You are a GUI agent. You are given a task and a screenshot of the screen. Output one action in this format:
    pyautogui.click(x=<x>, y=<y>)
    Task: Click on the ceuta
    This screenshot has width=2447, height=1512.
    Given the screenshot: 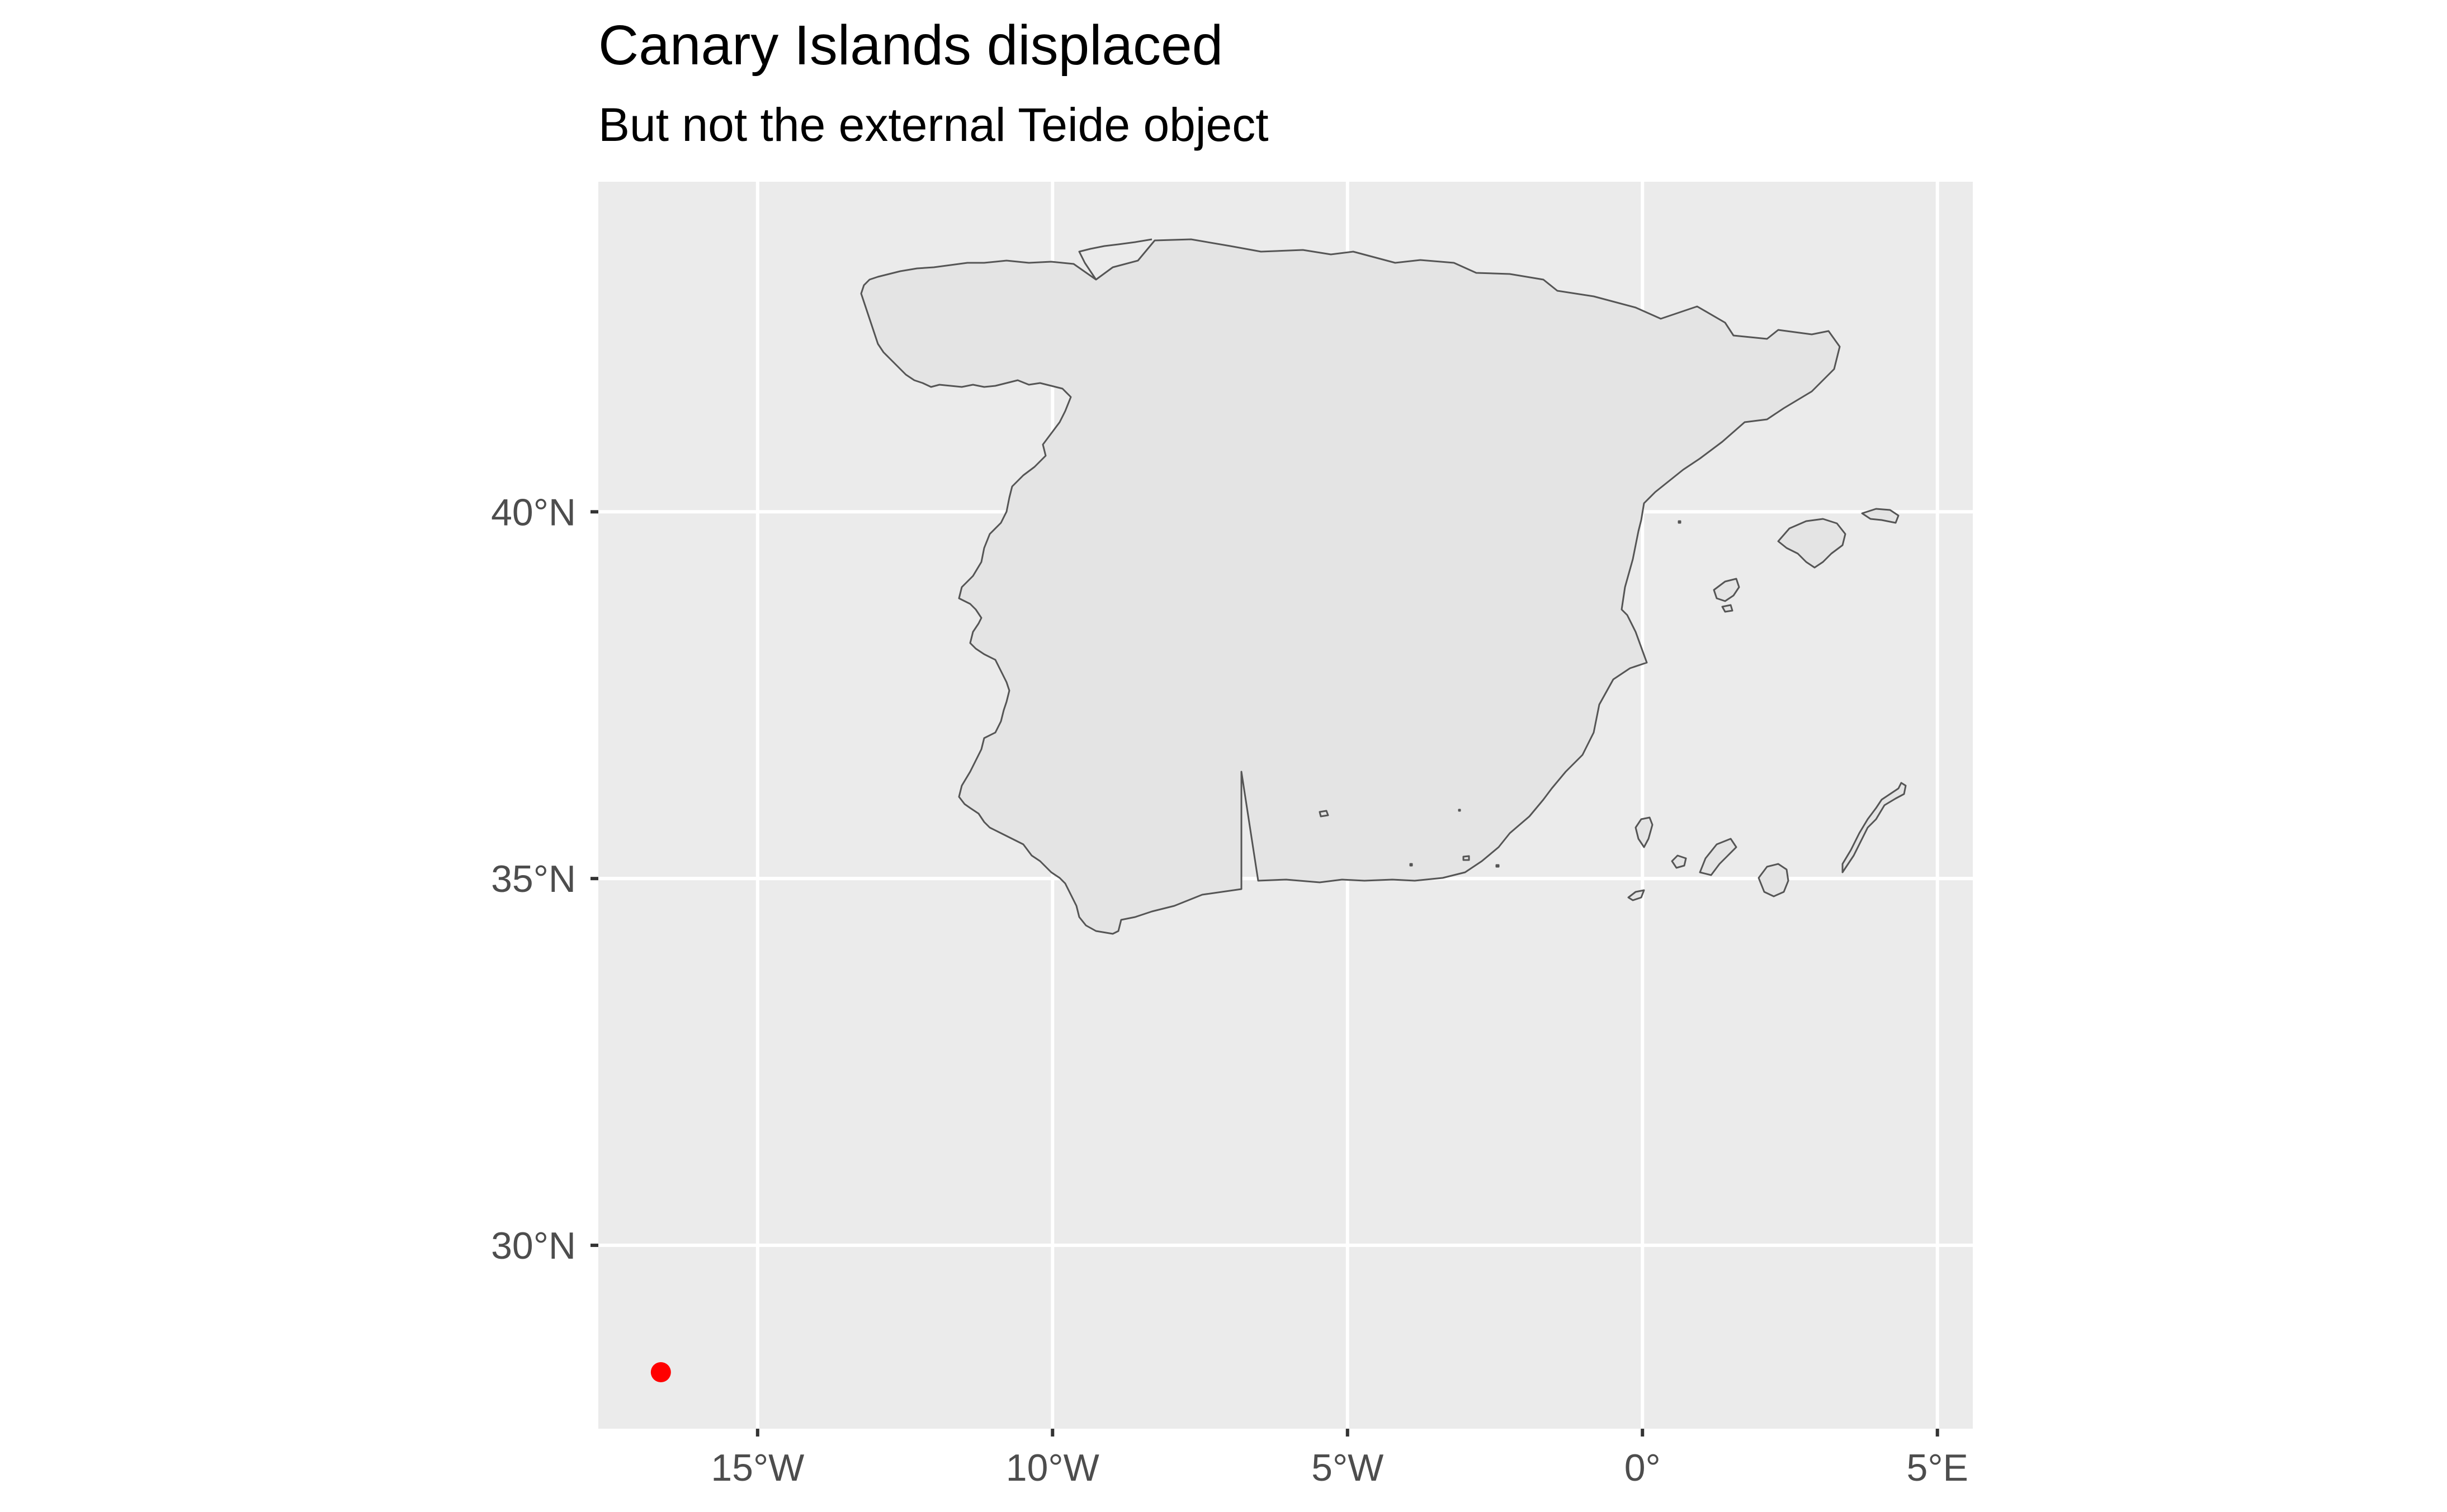 What is the action you would take?
    pyautogui.click(x=1324, y=814)
    